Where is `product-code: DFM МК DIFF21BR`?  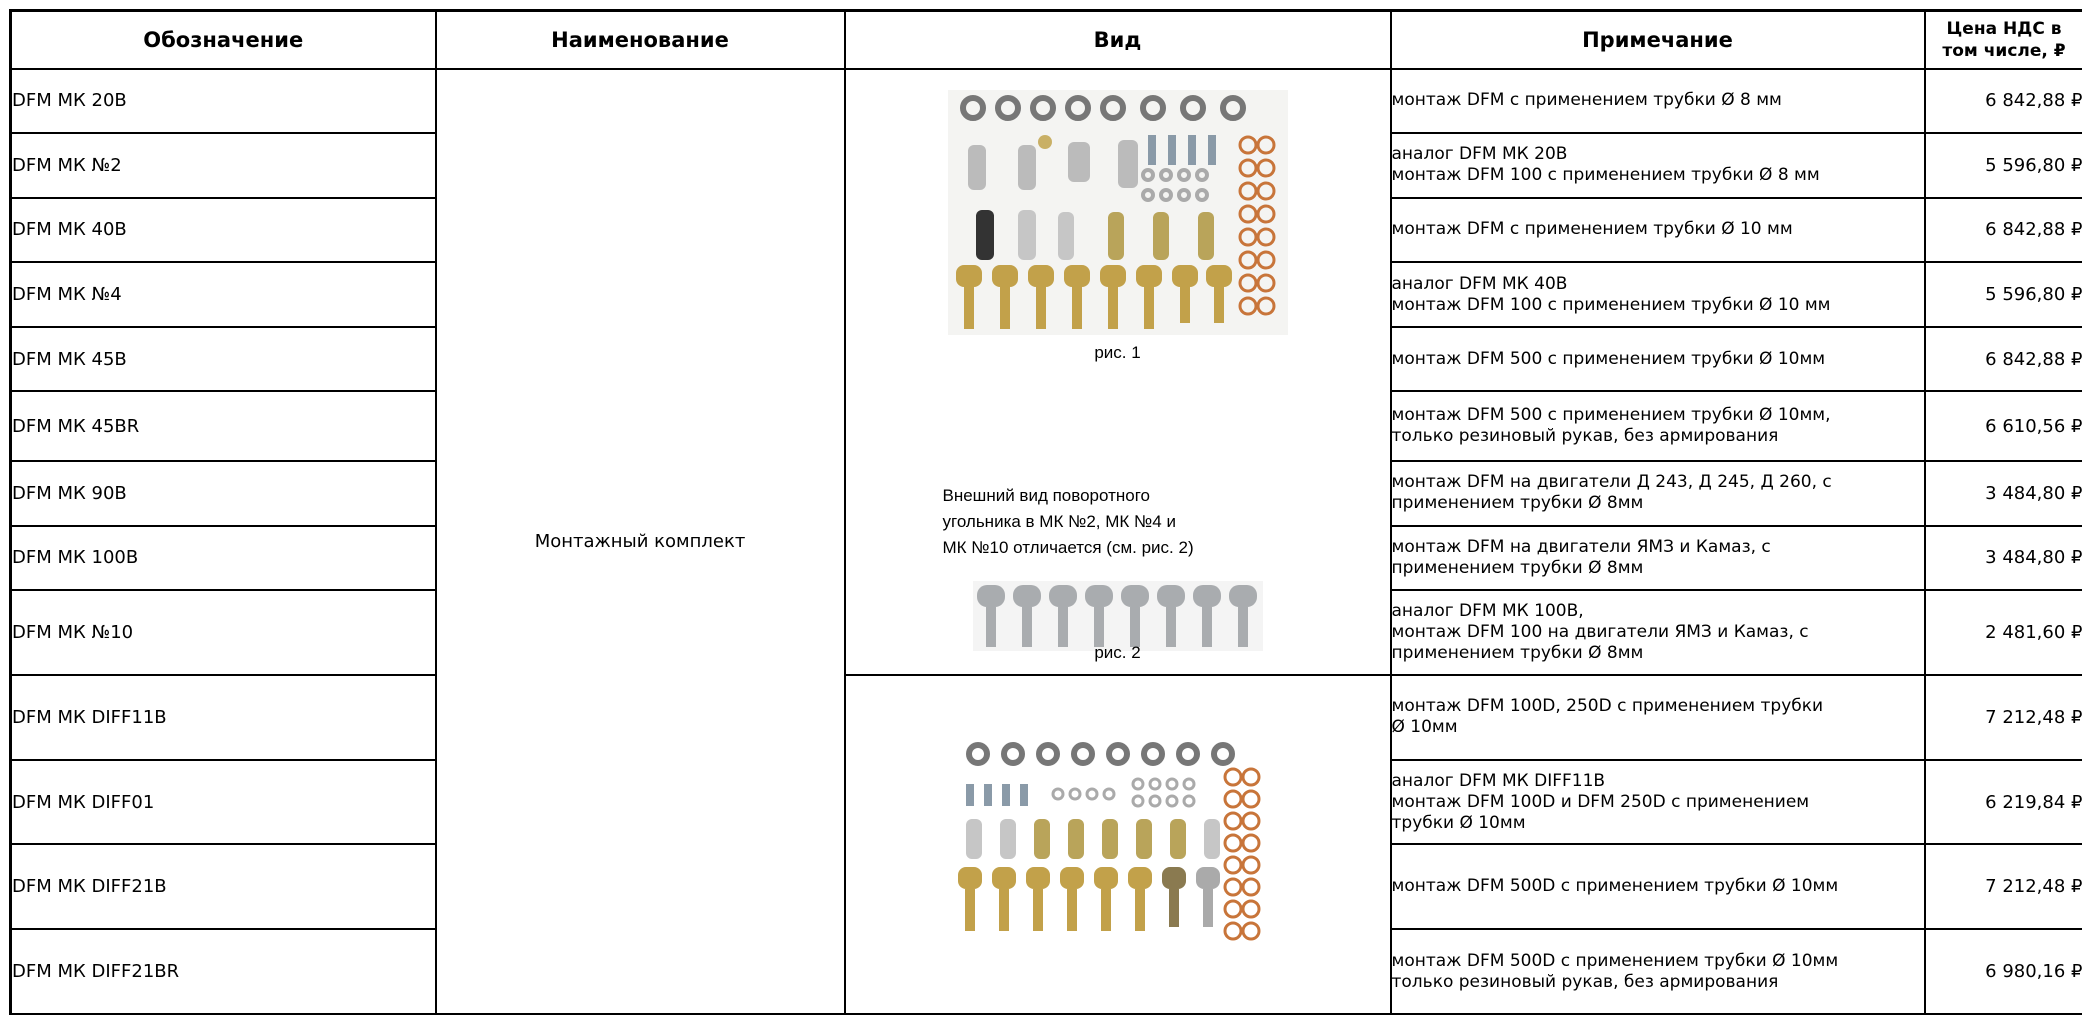
product-code: DFM МК DIFF21BR is located at coordinates (223, 971).